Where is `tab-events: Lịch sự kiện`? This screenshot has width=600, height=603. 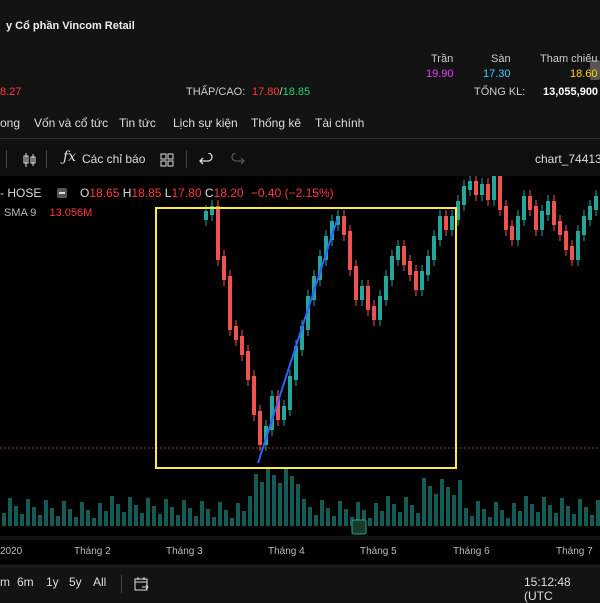 tab-events: Lịch sự kiện is located at coordinates (205, 123).